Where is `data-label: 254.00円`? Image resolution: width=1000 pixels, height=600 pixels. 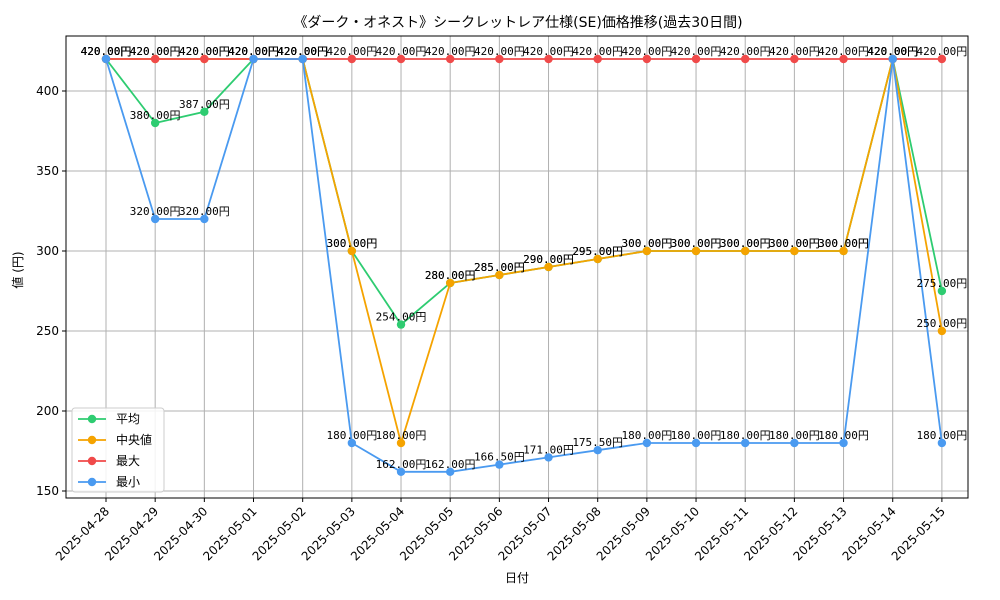 data-label: 254.00円 is located at coordinates (401, 317).